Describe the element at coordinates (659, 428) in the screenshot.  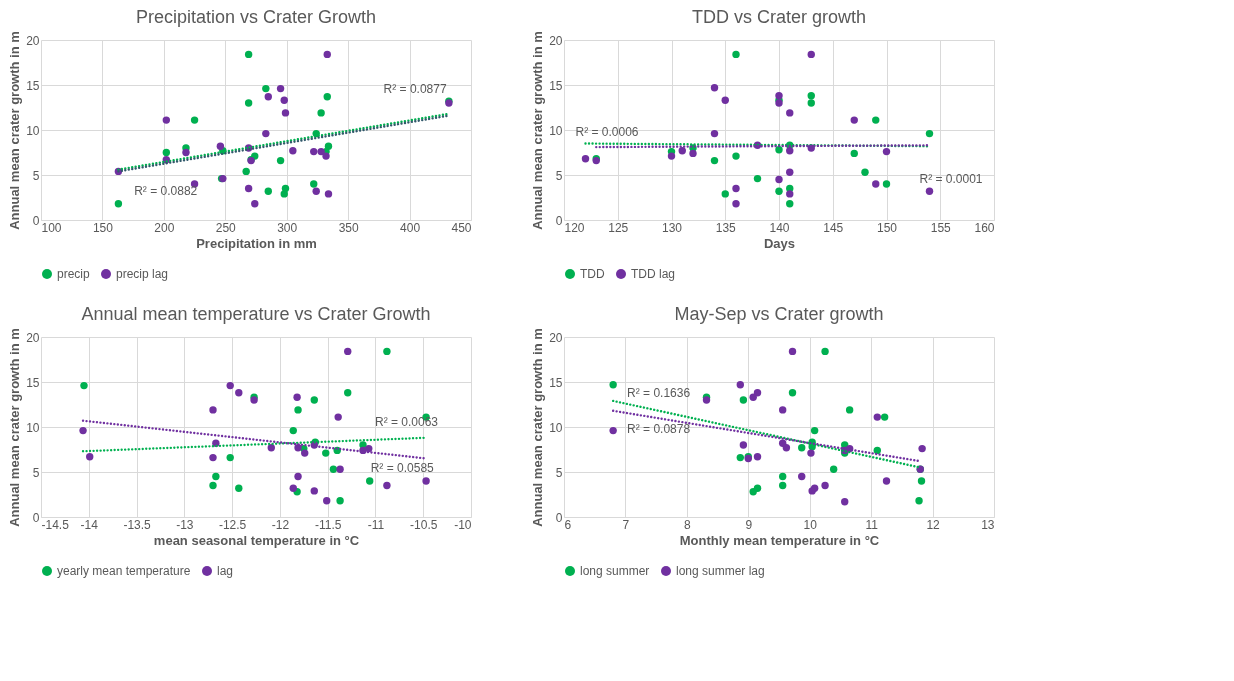
I see `annotation: R² = 0.0878` at that location.